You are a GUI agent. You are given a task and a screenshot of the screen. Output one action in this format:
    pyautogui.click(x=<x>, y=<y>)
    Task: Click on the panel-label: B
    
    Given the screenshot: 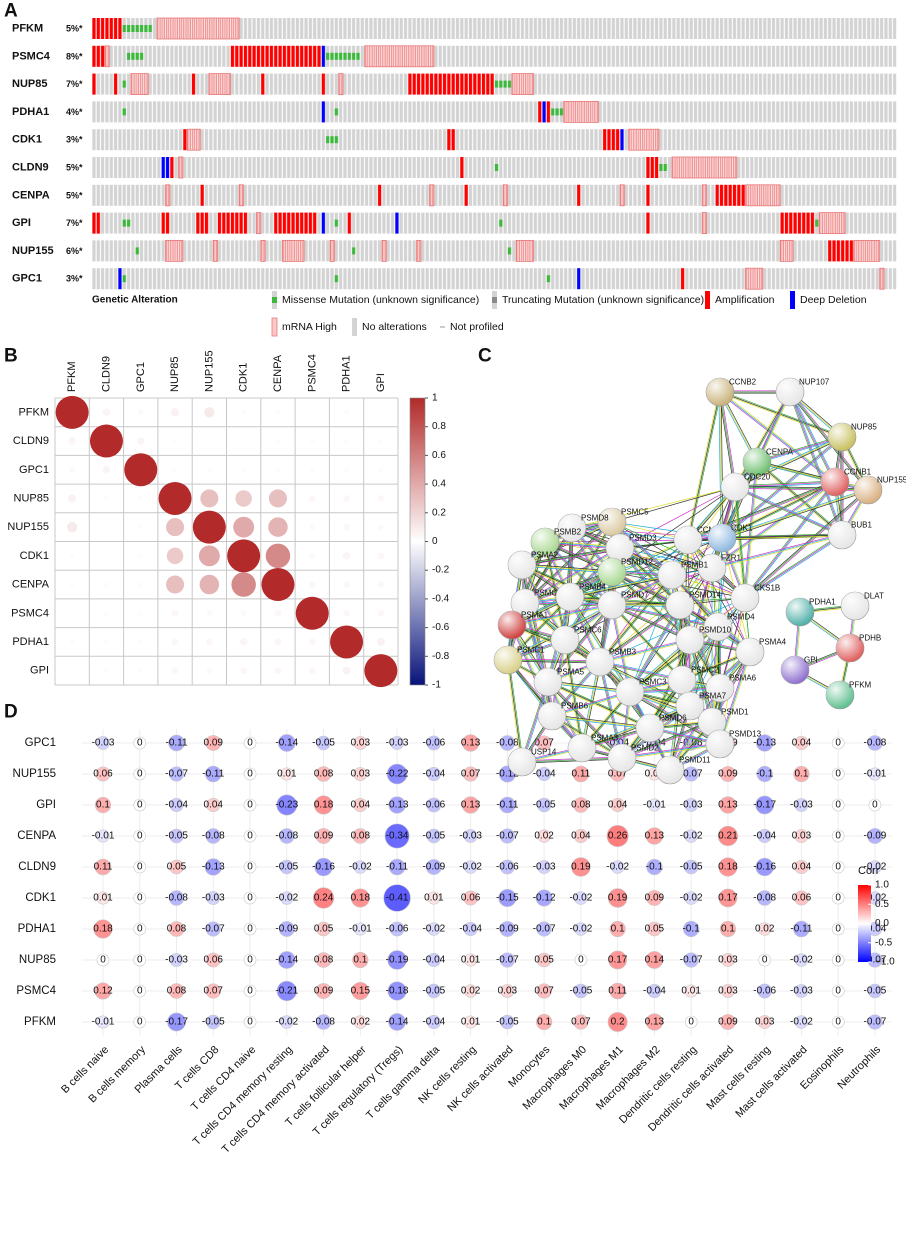 What is the action you would take?
    pyautogui.click(x=11, y=356)
    